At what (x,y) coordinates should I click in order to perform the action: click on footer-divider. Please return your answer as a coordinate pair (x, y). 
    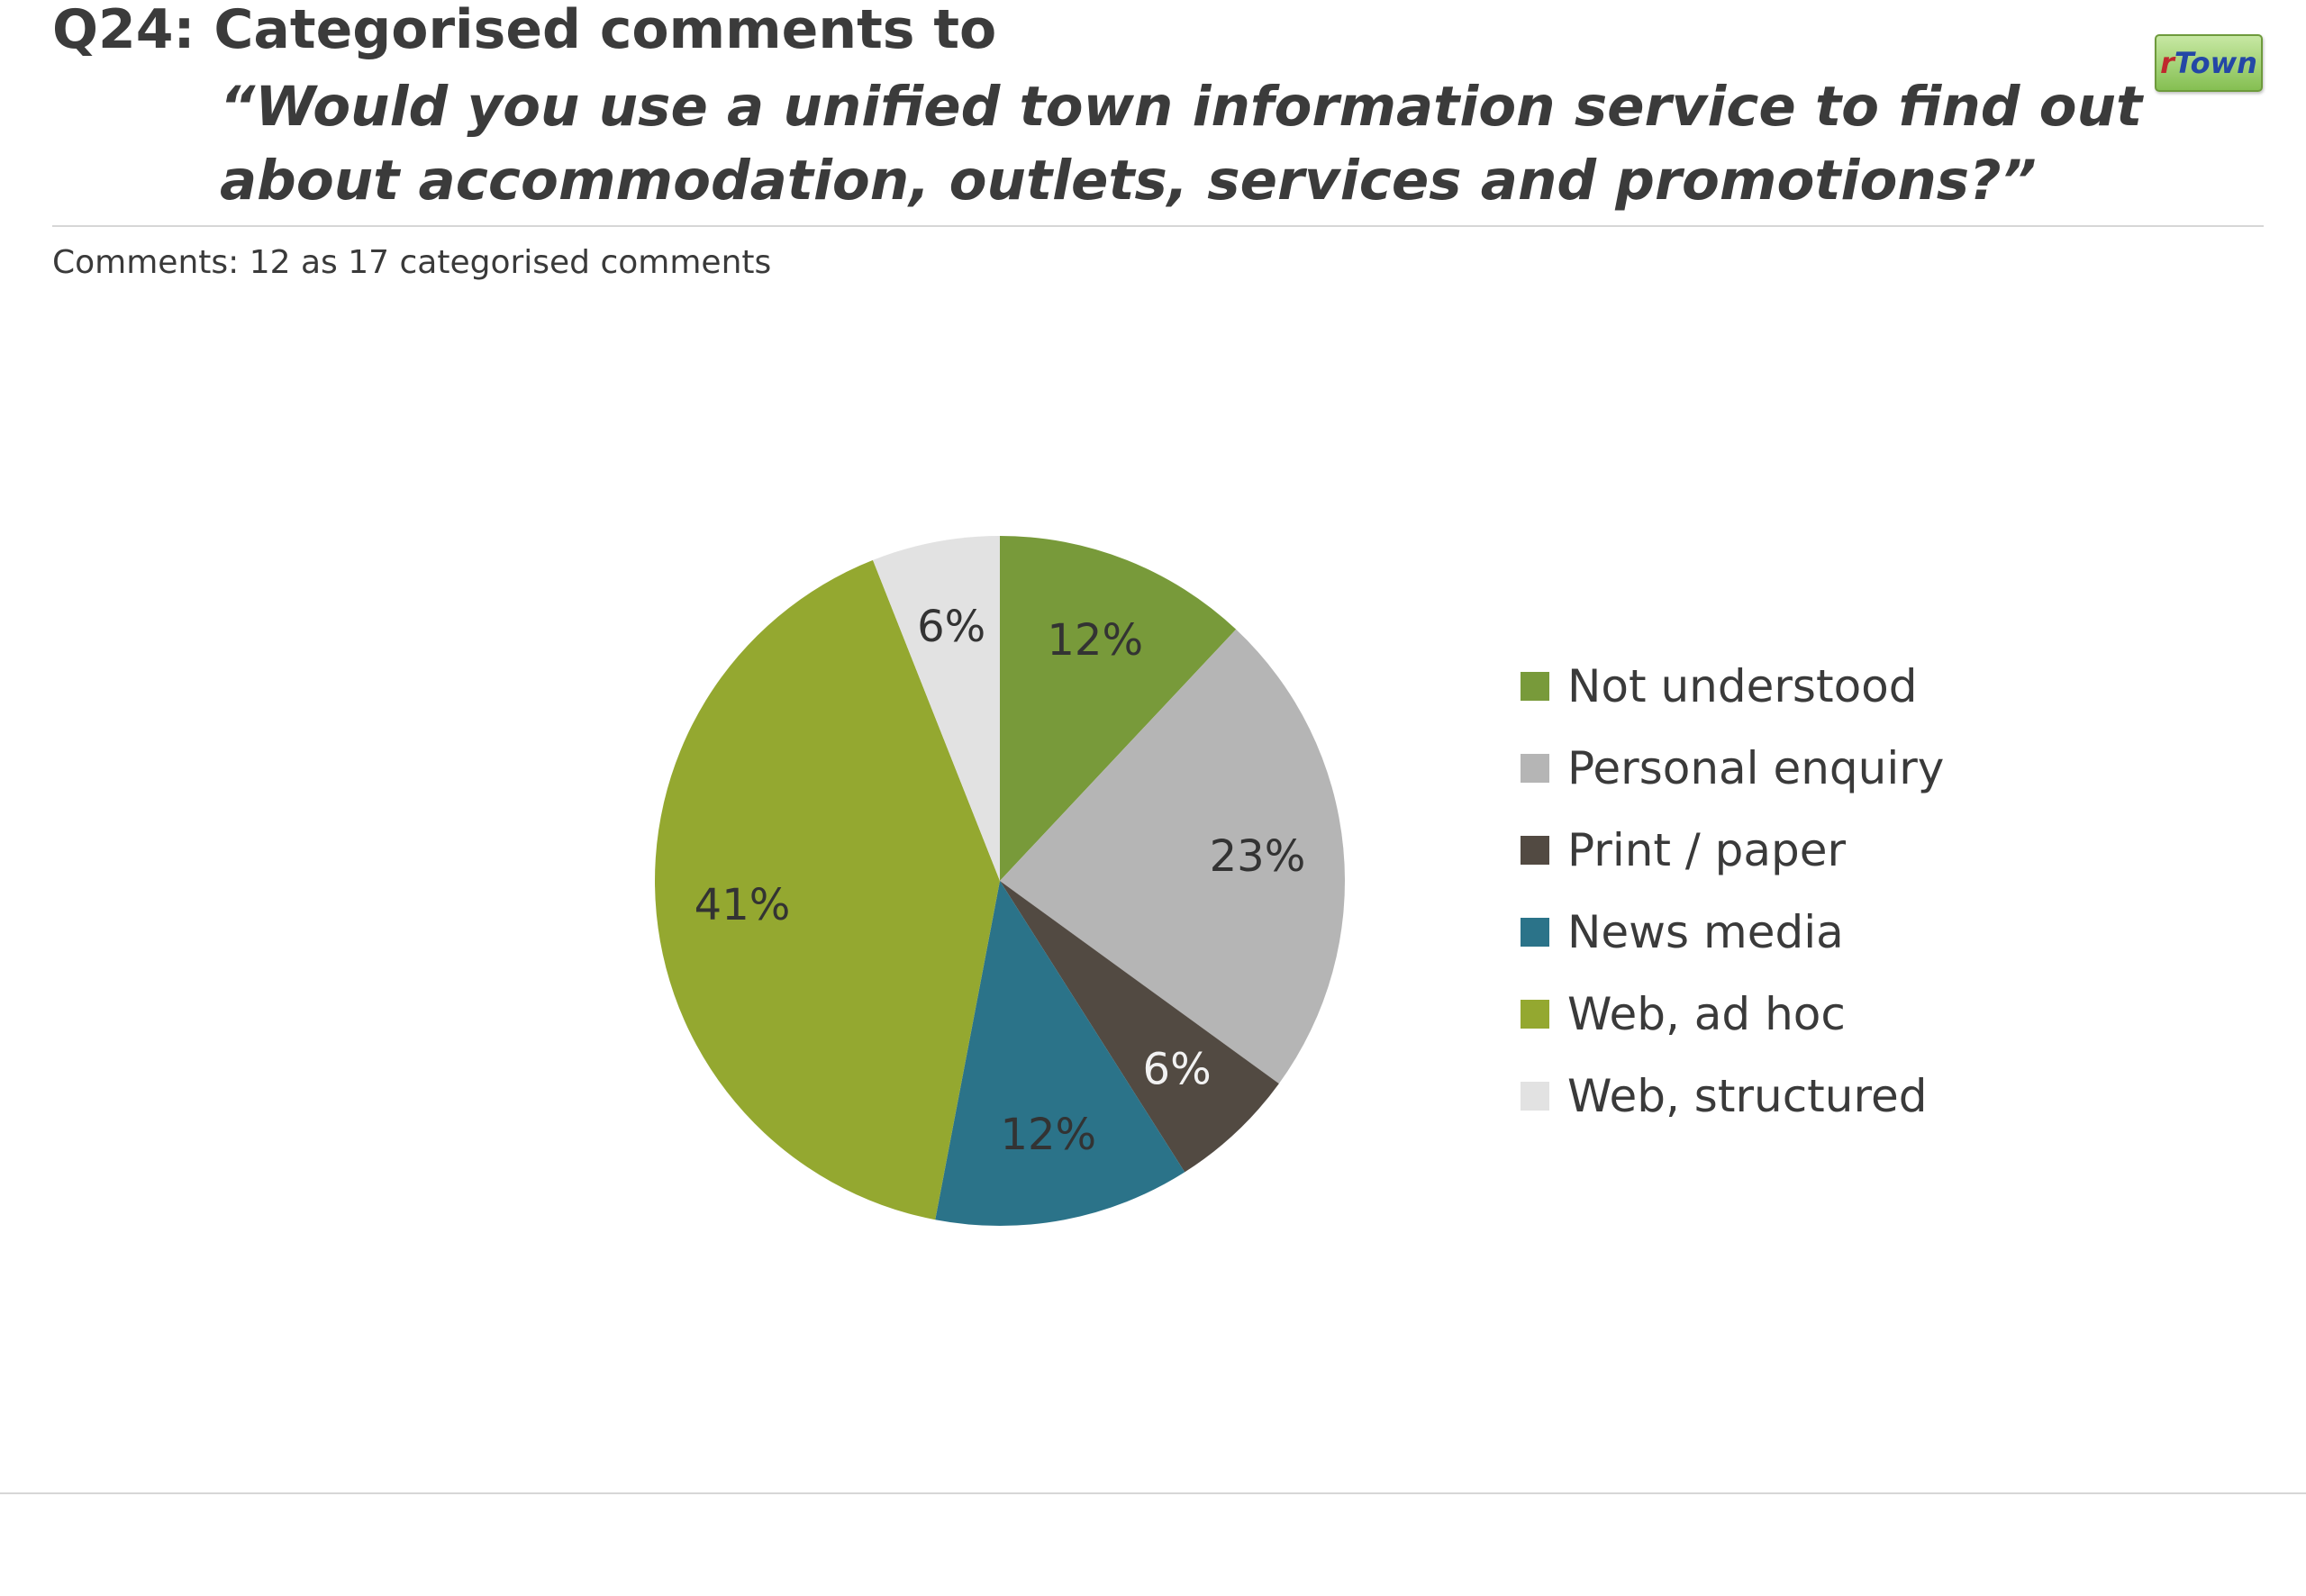
    Looking at the image, I should click on (1153, 1493).